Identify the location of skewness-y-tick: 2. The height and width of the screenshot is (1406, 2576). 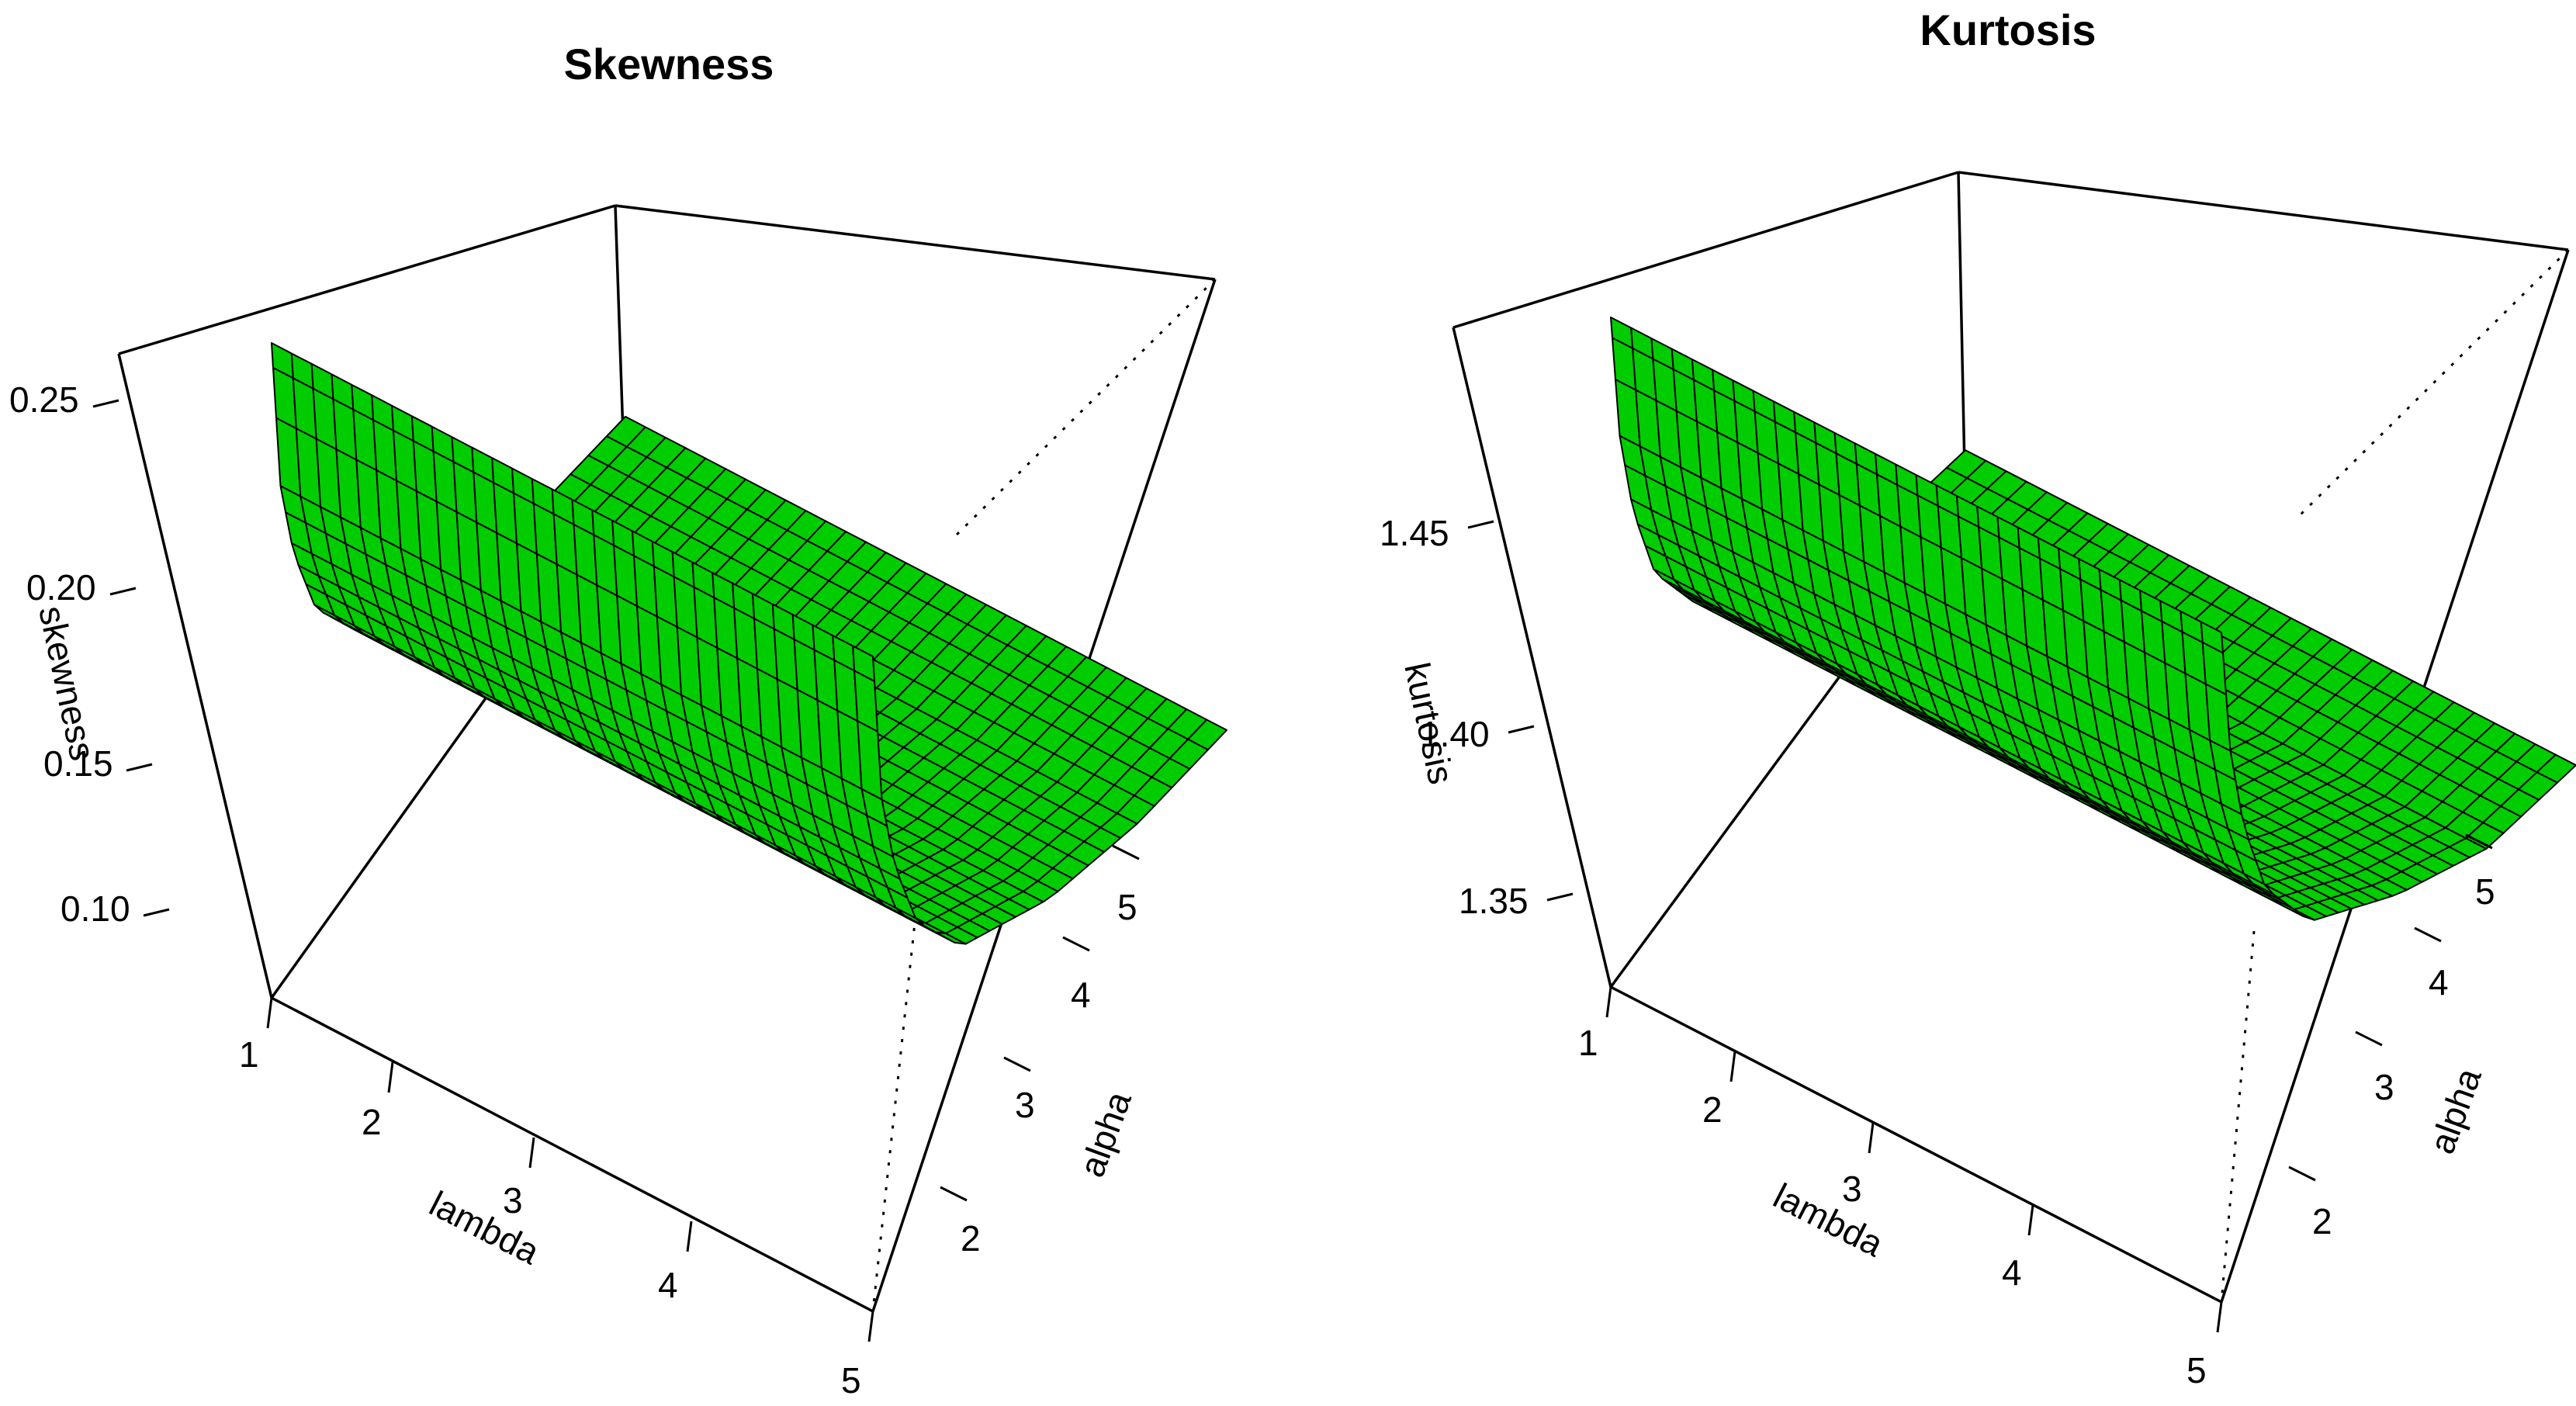
(971, 1238).